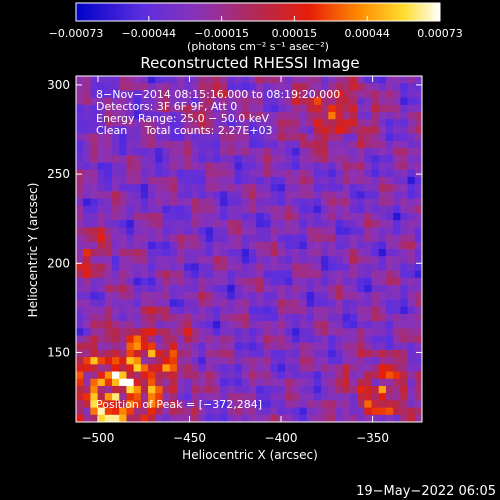 The width and height of the screenshot is (500, 500). What do you see at coordinates (184, 130) in the screenshot?
I see `annotation-clean-counts: Clean Total counts: 2.27E+03` at bounding box center [184, 130].